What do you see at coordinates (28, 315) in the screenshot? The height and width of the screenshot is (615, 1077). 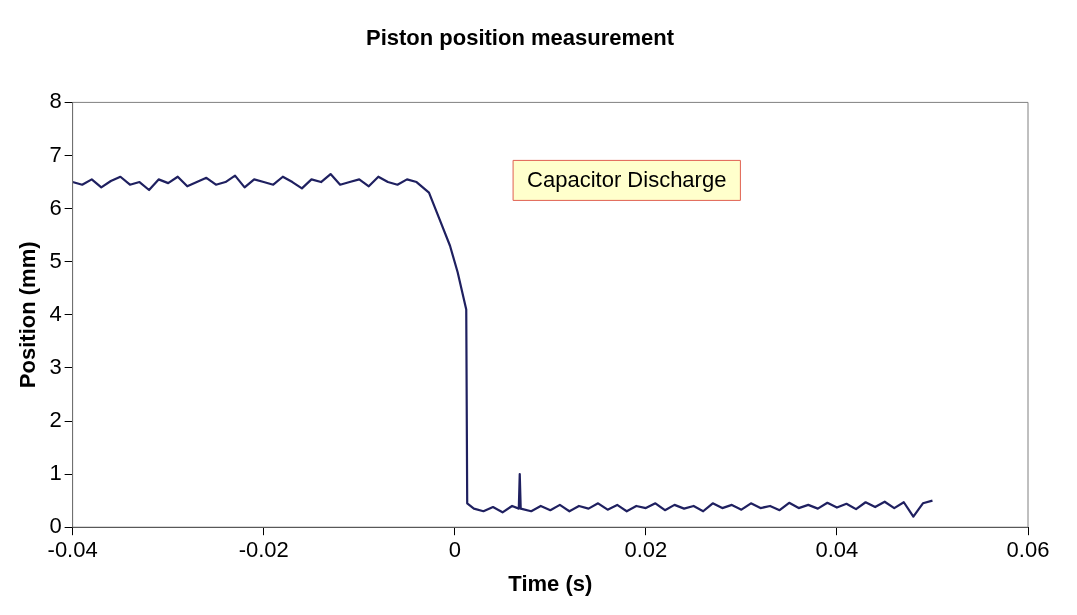 I see `y-axis-title: Position (mm)` at bounding box center [28, 315].